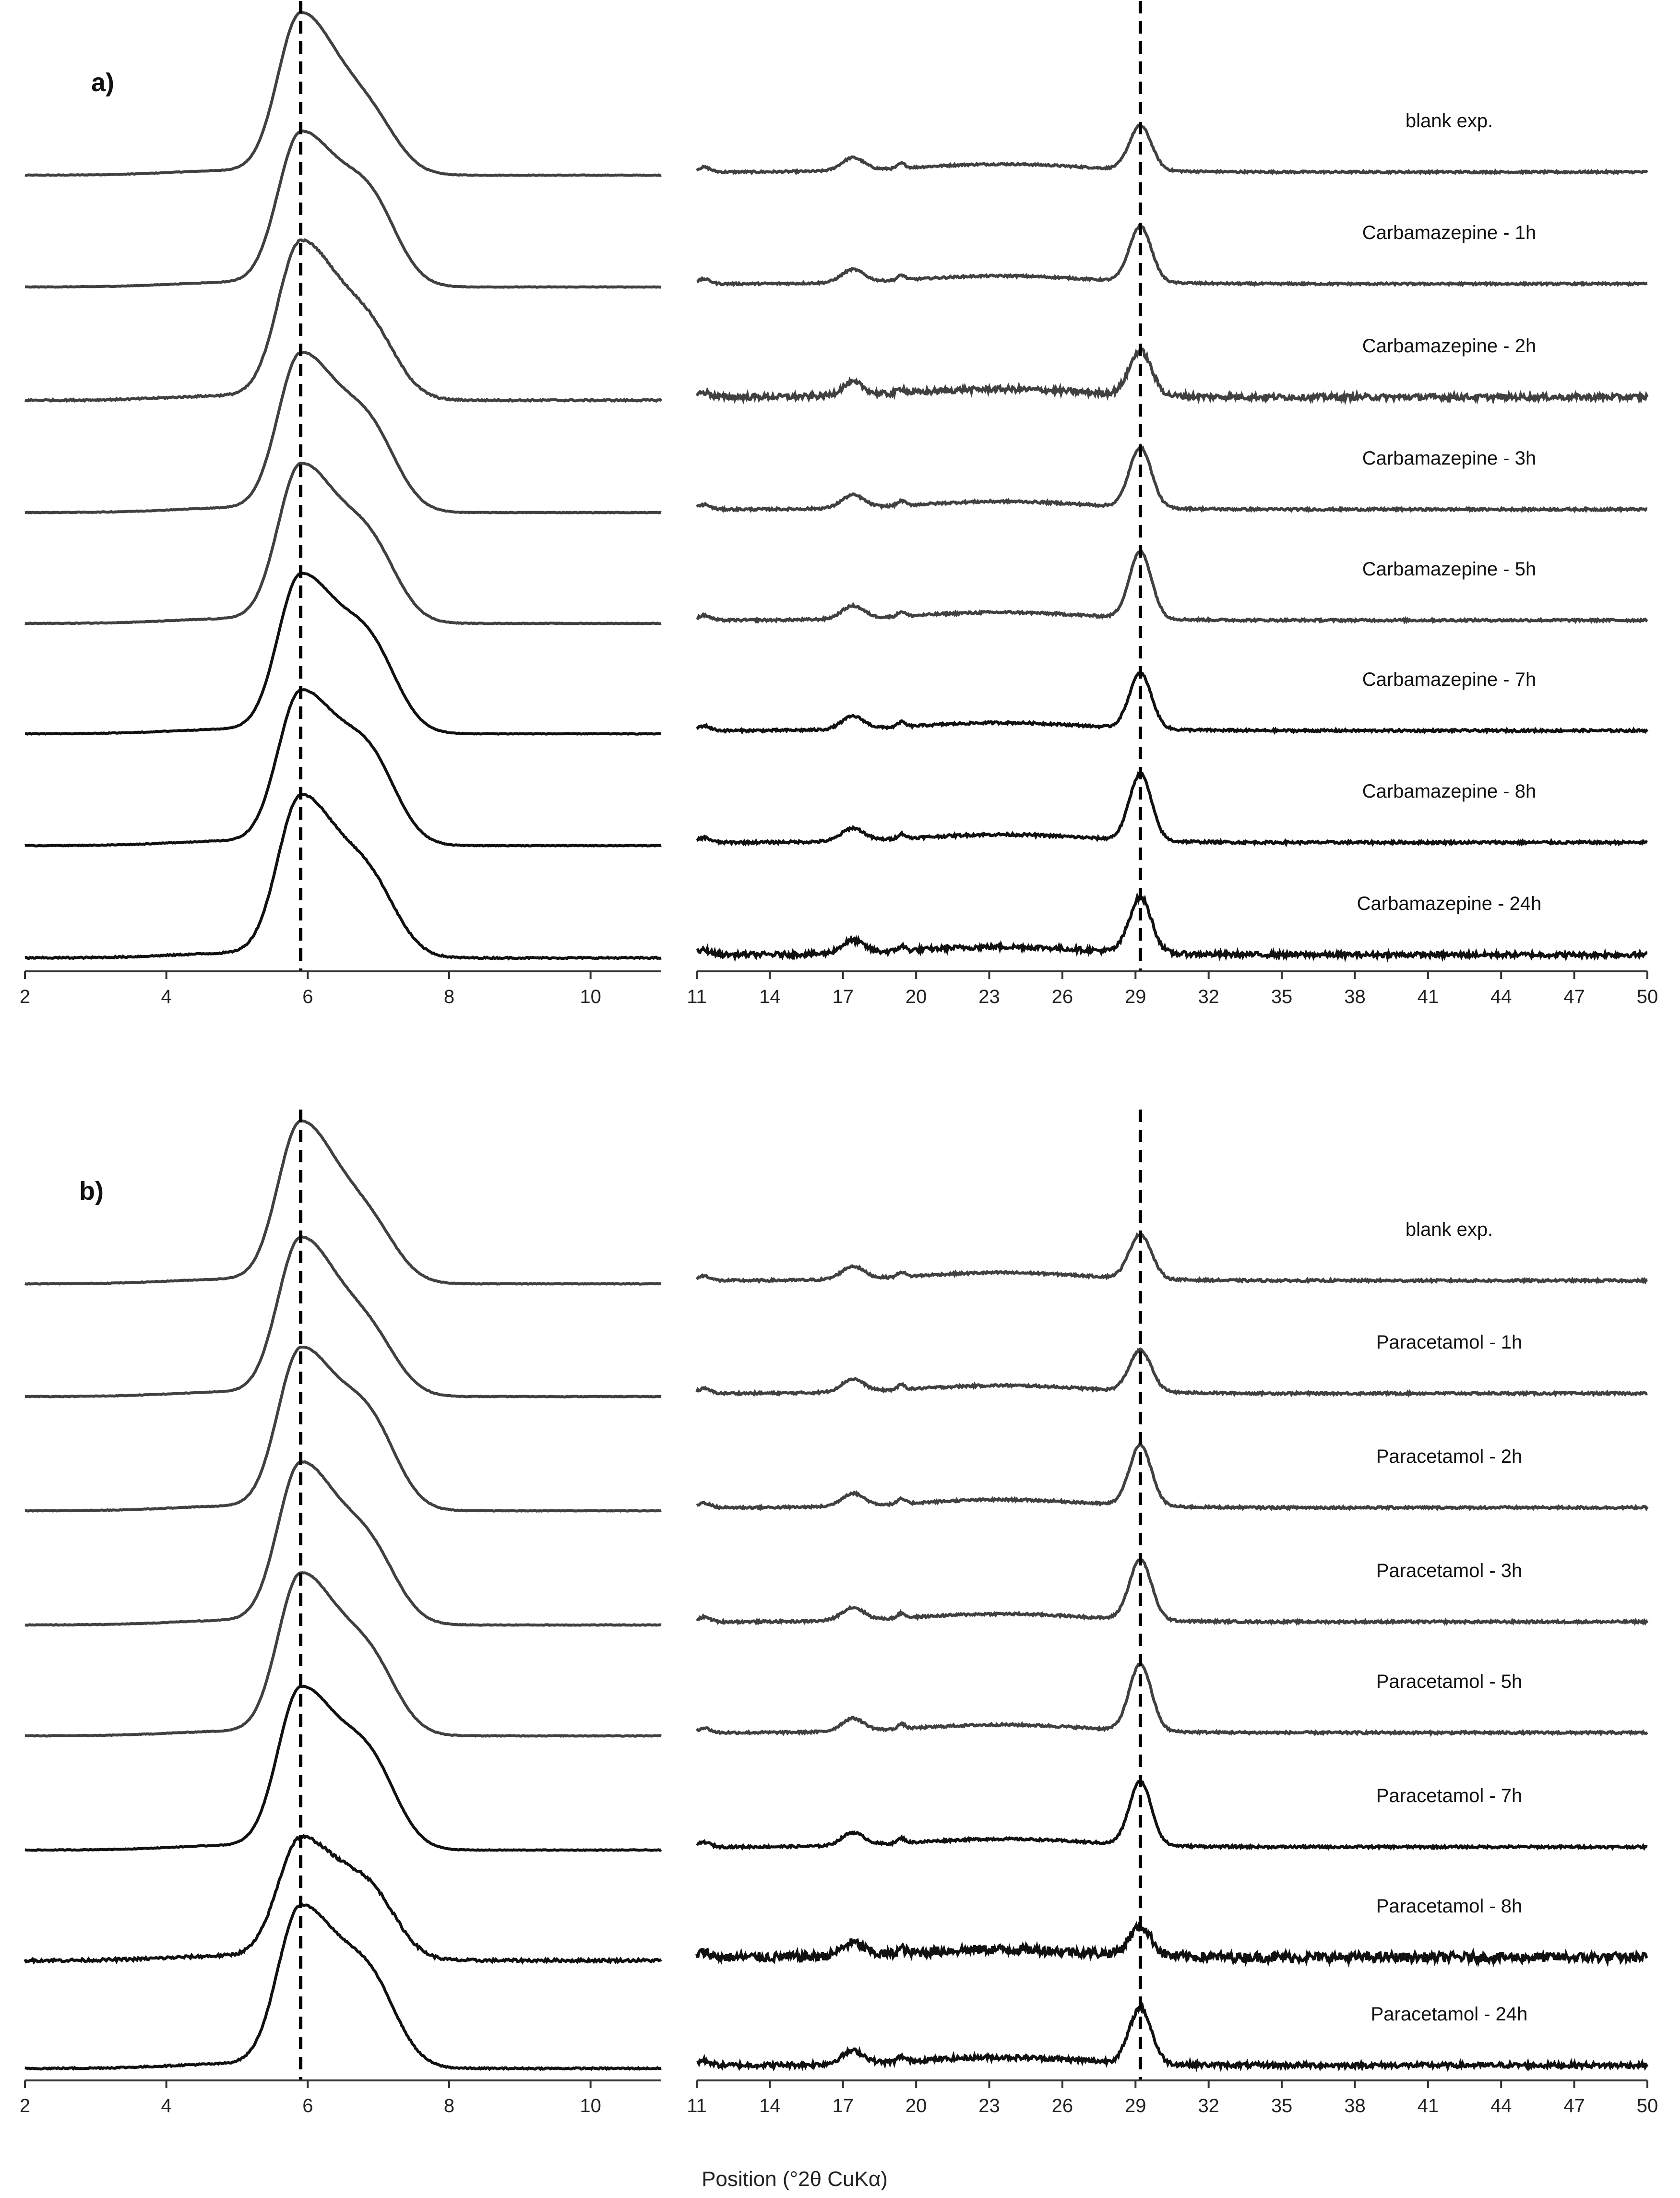 The width and height of the screenshot is (1680, 2198). Describe the element at coordinates (1449, 232) in the screenshot. I see `series-label: Carbamazepine - 1h` at that location.